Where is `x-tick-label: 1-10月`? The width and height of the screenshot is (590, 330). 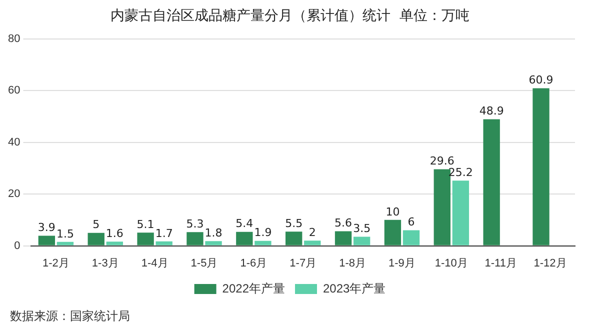
x-tick-label: 1-10月 is located at coordinates (451, 263).